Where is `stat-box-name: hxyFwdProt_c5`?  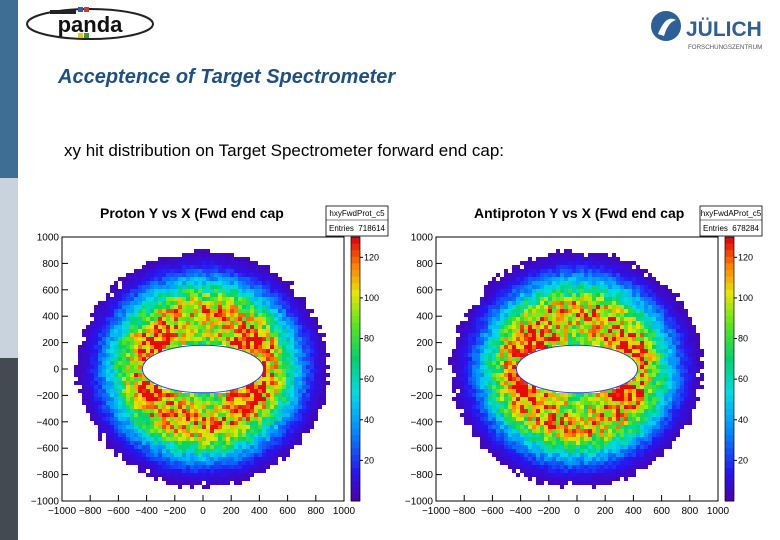
stat-box-name: hxyFwdProt_c5 is located at coordinates (357, 213).